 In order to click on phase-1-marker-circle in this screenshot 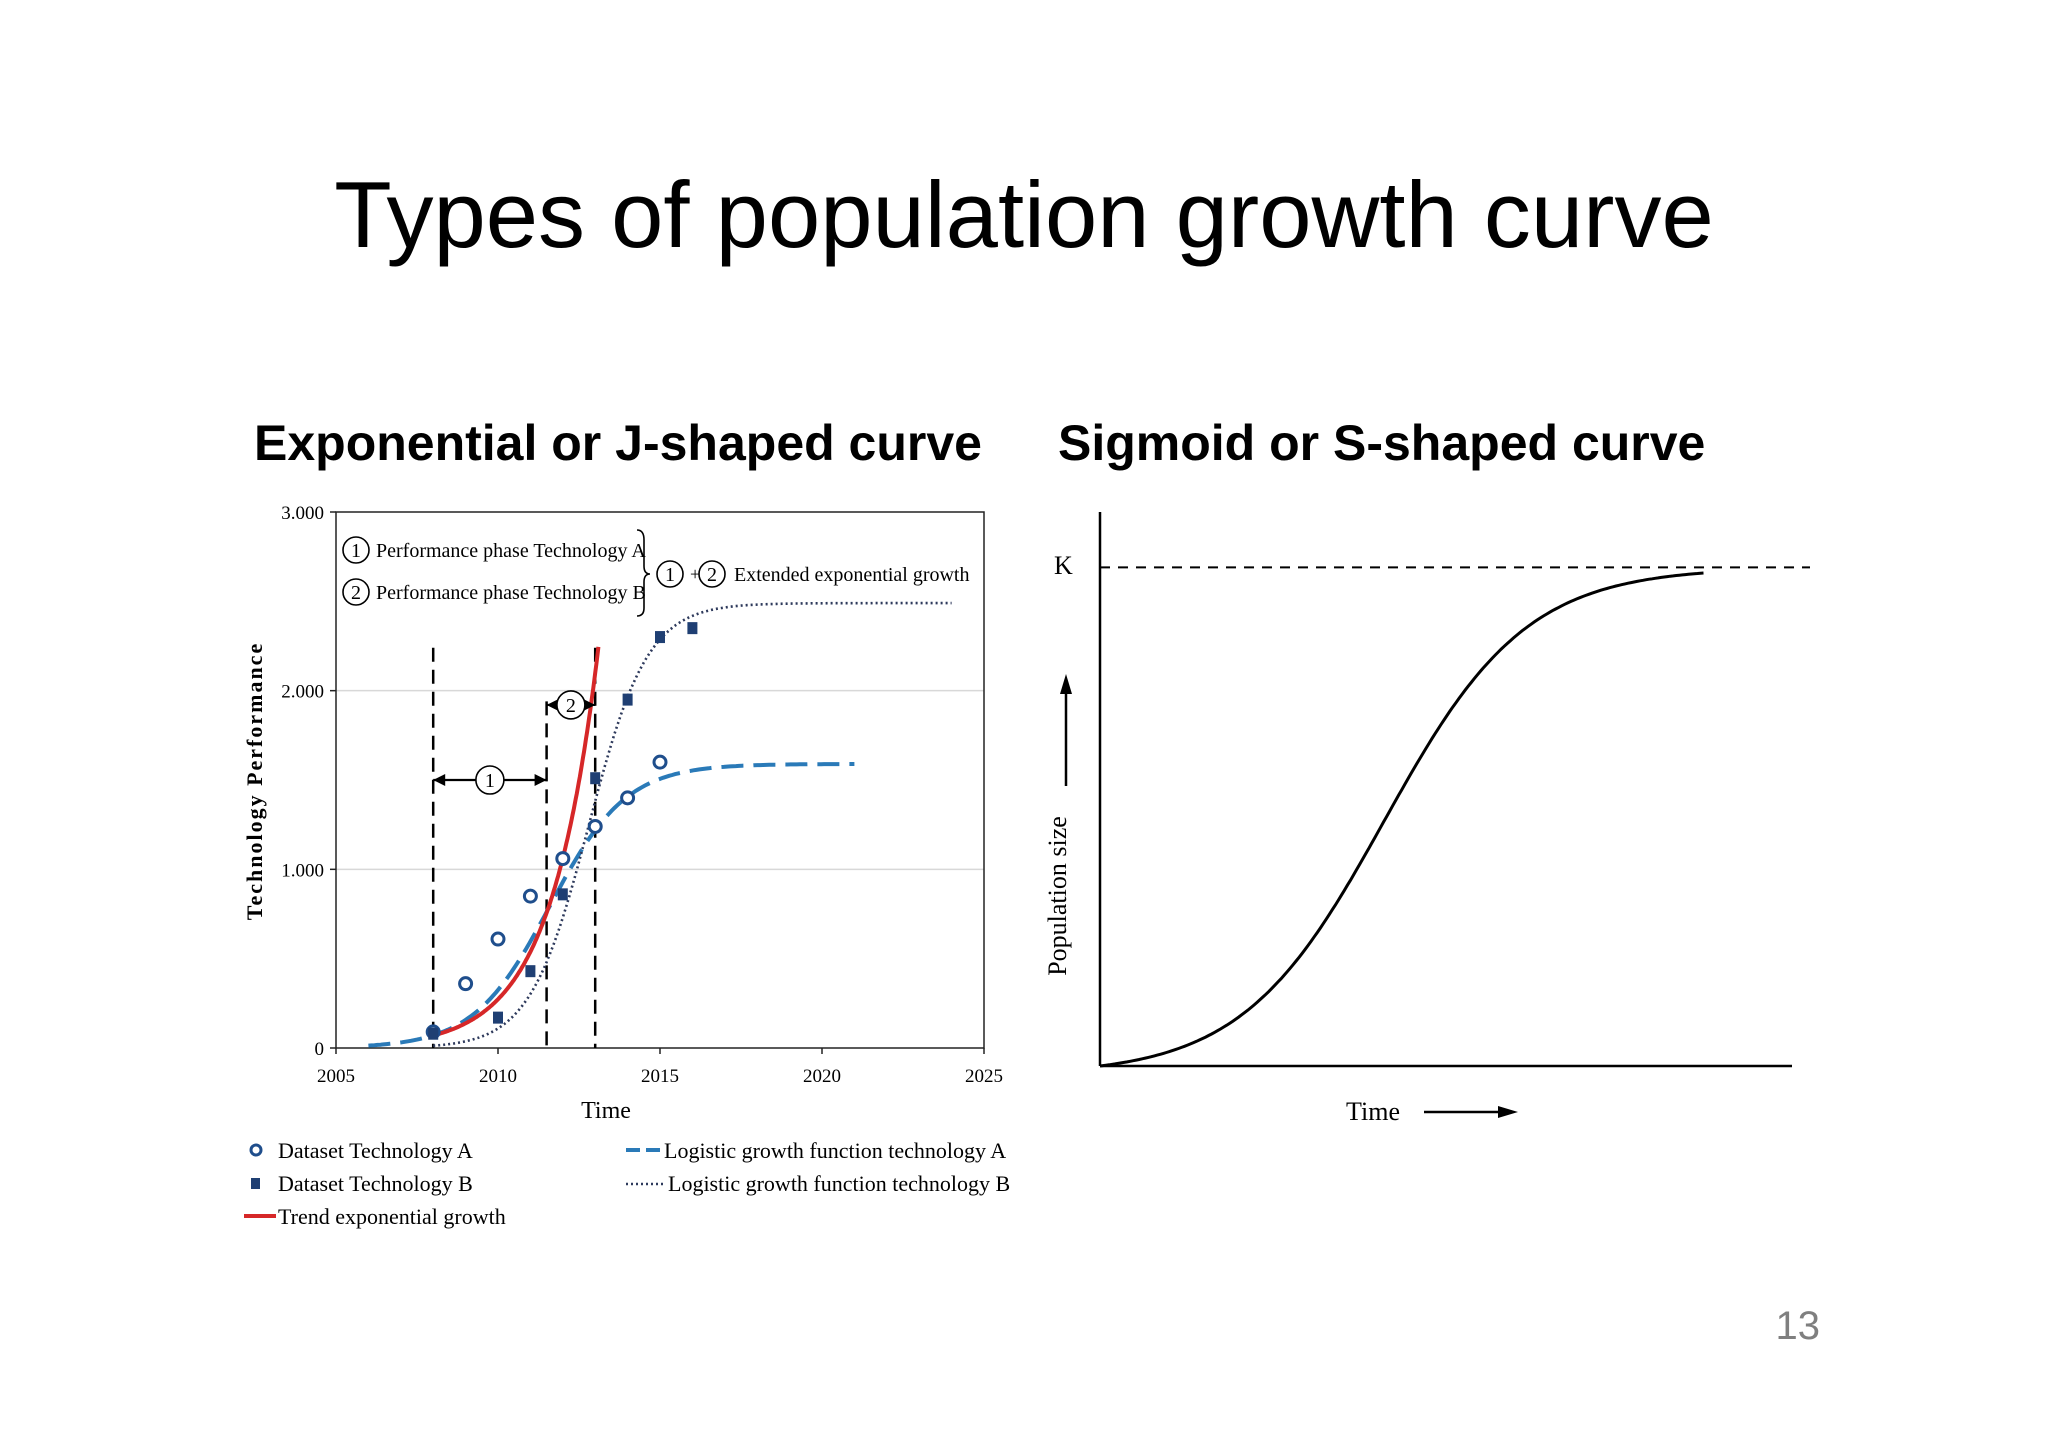, I will do `click(490, 780)`.